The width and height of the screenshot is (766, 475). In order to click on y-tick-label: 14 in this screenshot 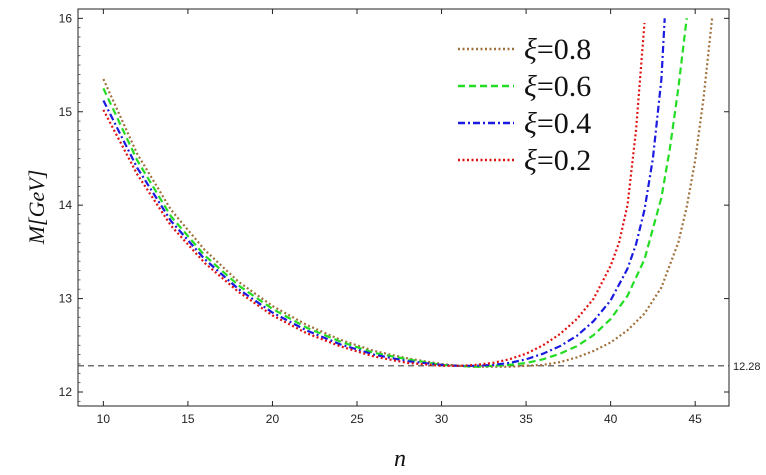, I will do `click(66, 205)`.